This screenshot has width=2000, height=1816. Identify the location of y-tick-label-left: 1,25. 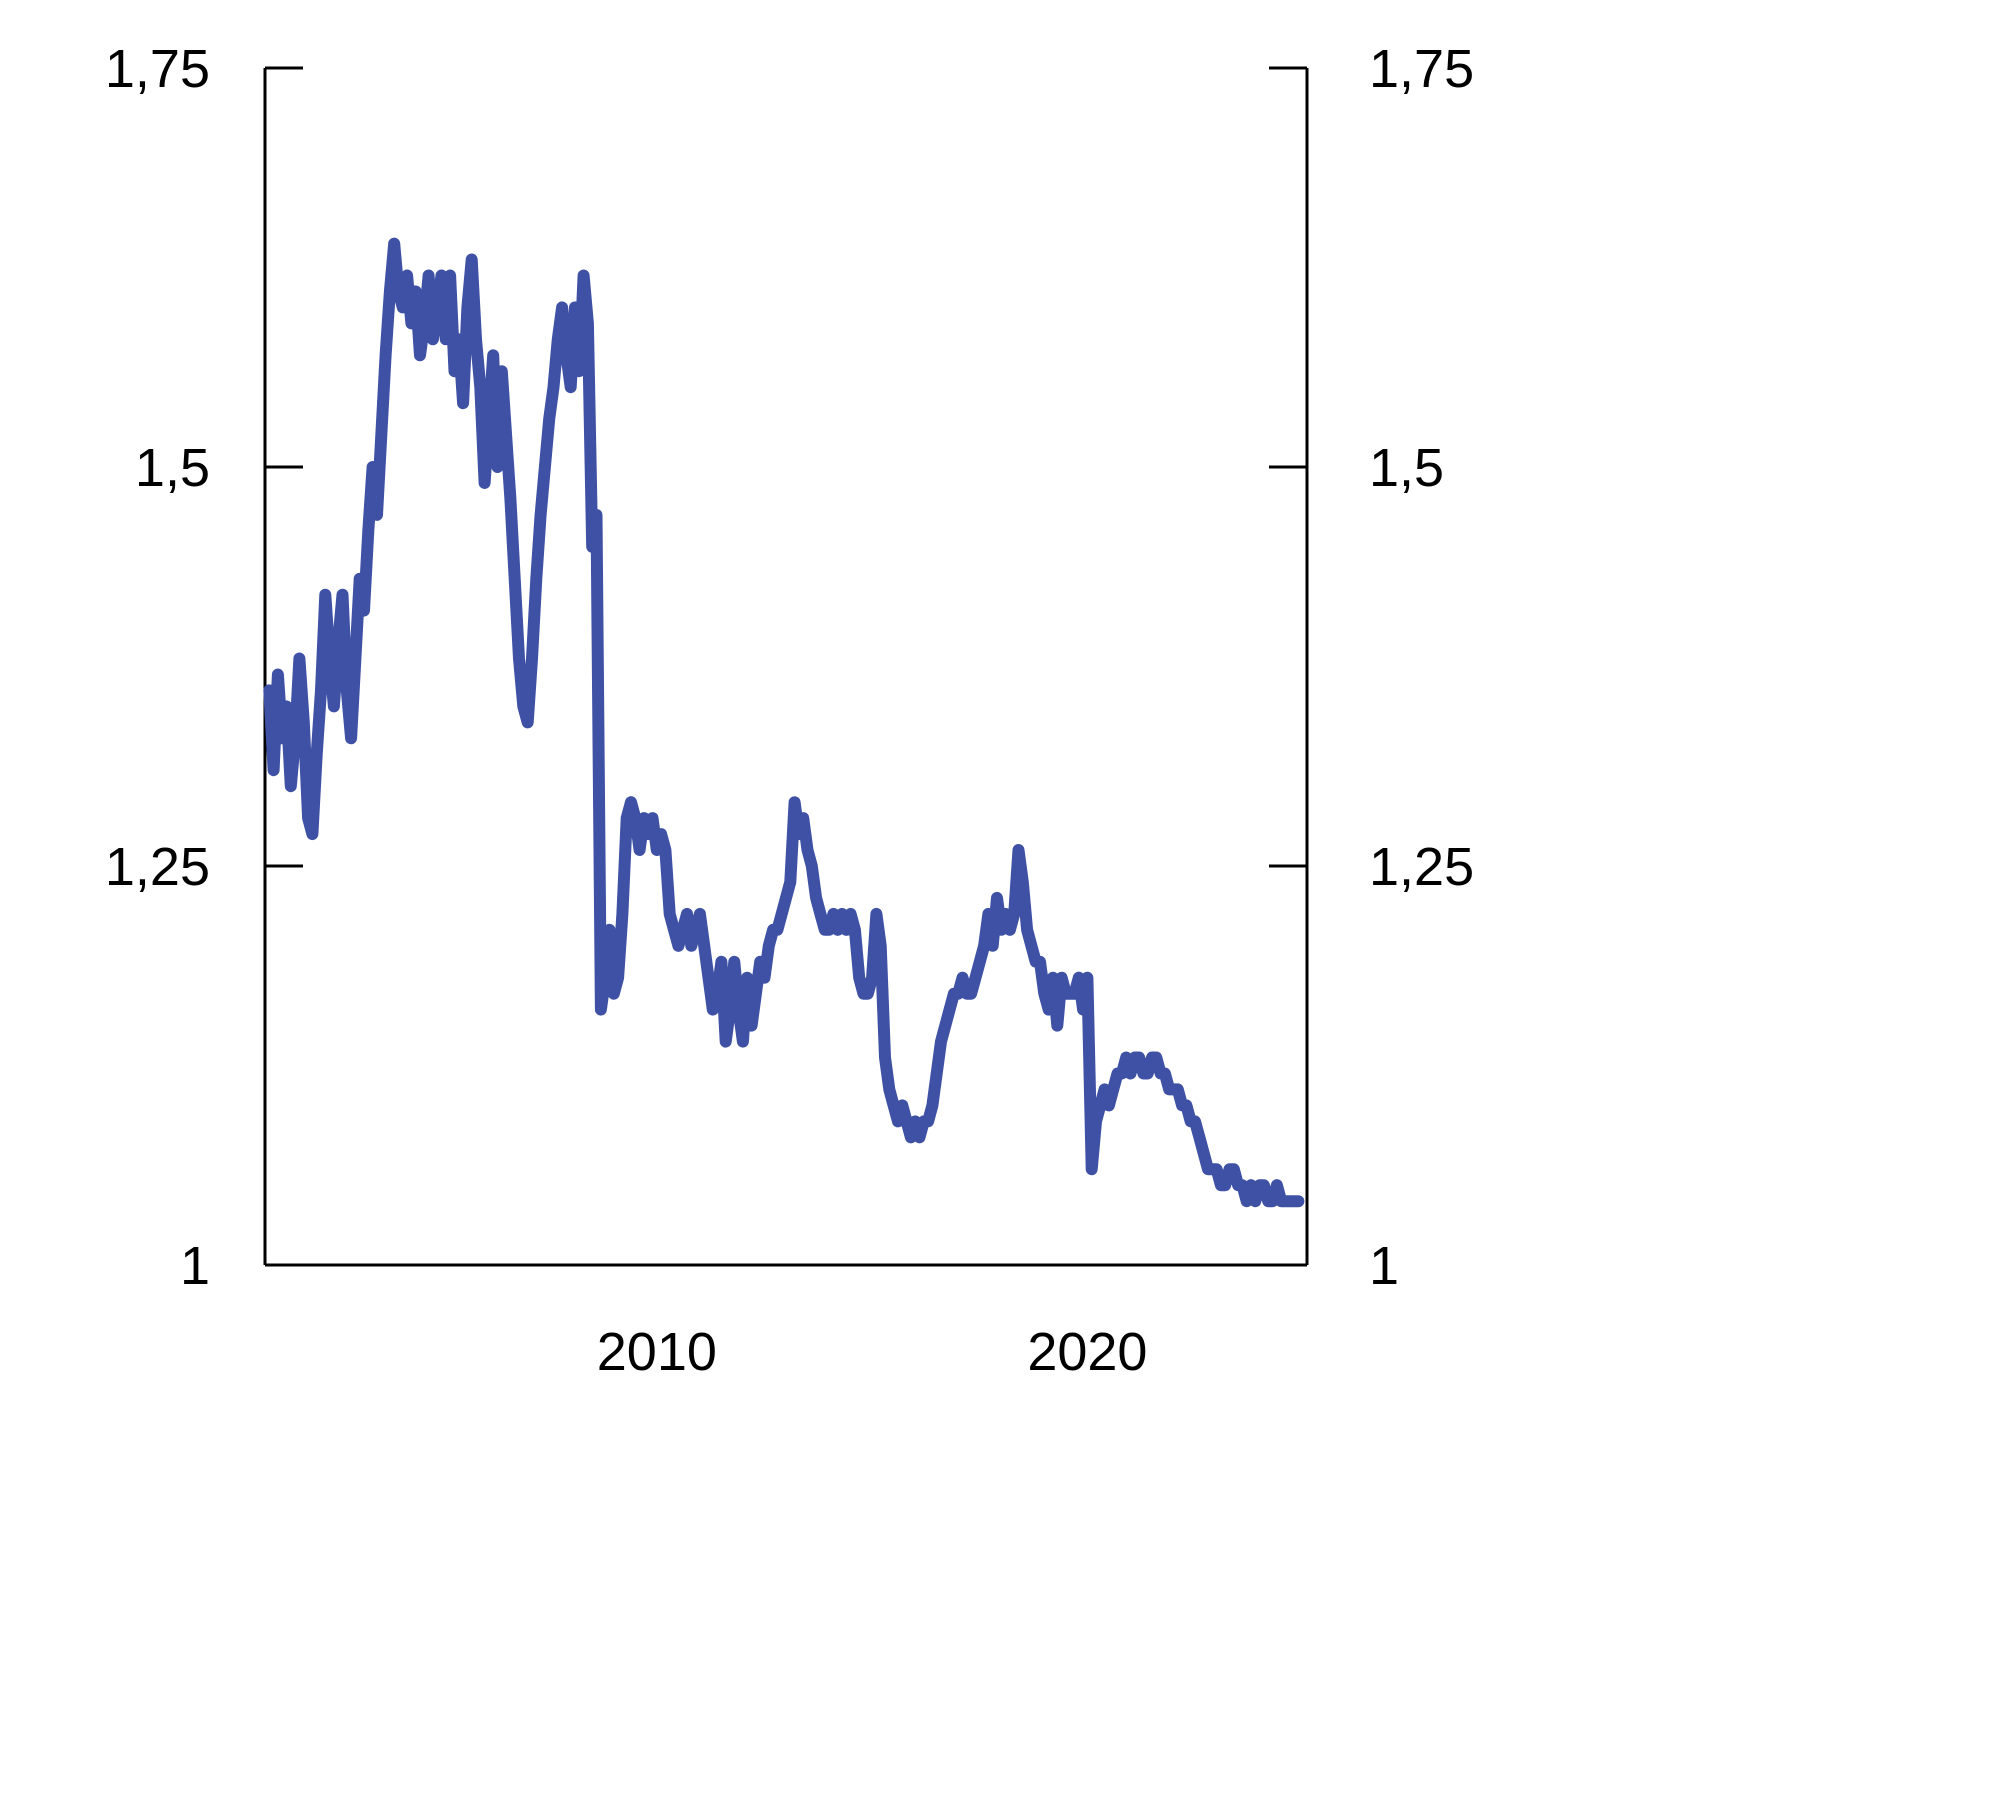
(157, 867).